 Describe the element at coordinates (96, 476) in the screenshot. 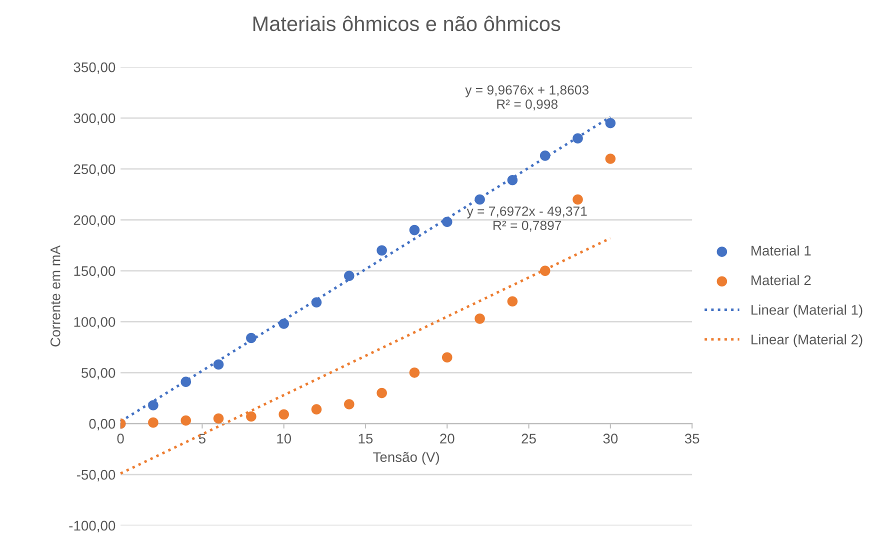

I see `y-tick-label: -50,00` at that location.